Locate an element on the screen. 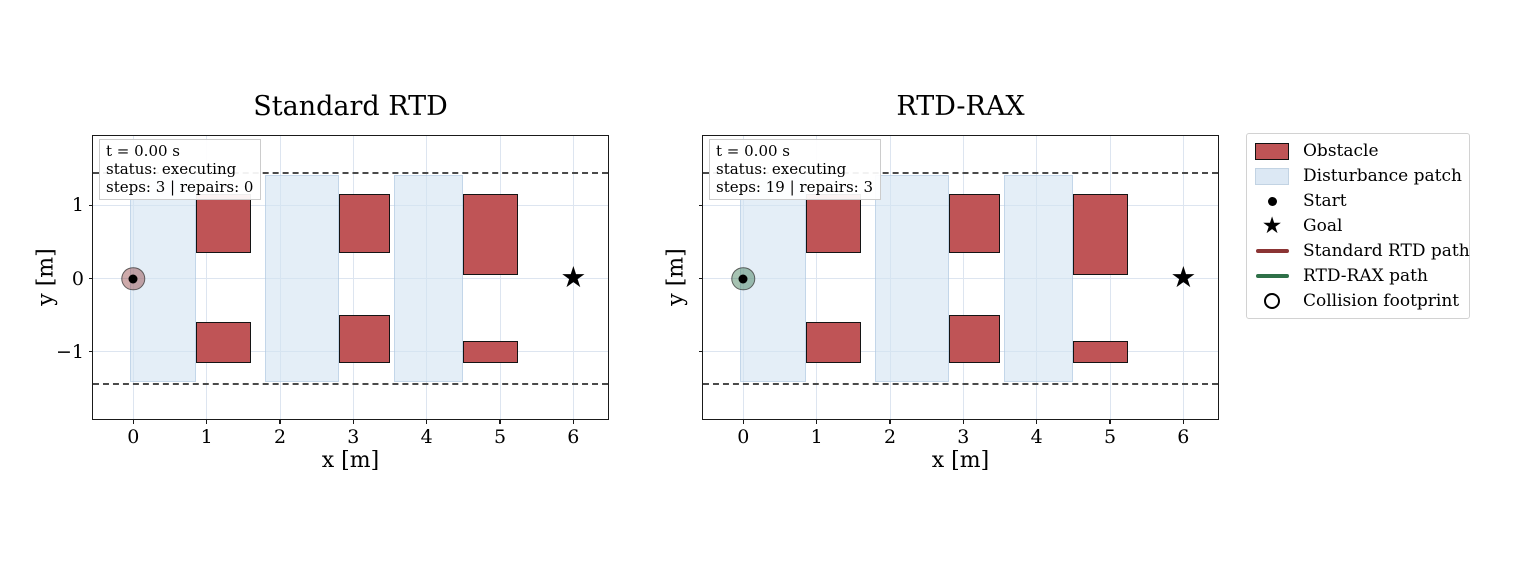 The height and width of the screenshot is (580, 1540). legend-item-disturbance-patch: Disturbance patch is located at coordinates (1358, 176).